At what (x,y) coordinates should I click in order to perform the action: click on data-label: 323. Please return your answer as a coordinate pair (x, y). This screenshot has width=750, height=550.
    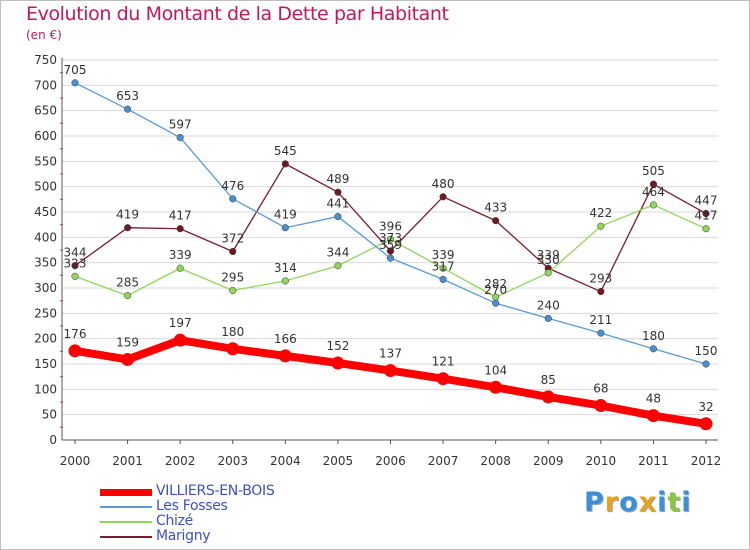
    Looking at the image, I should click on (75, 263).